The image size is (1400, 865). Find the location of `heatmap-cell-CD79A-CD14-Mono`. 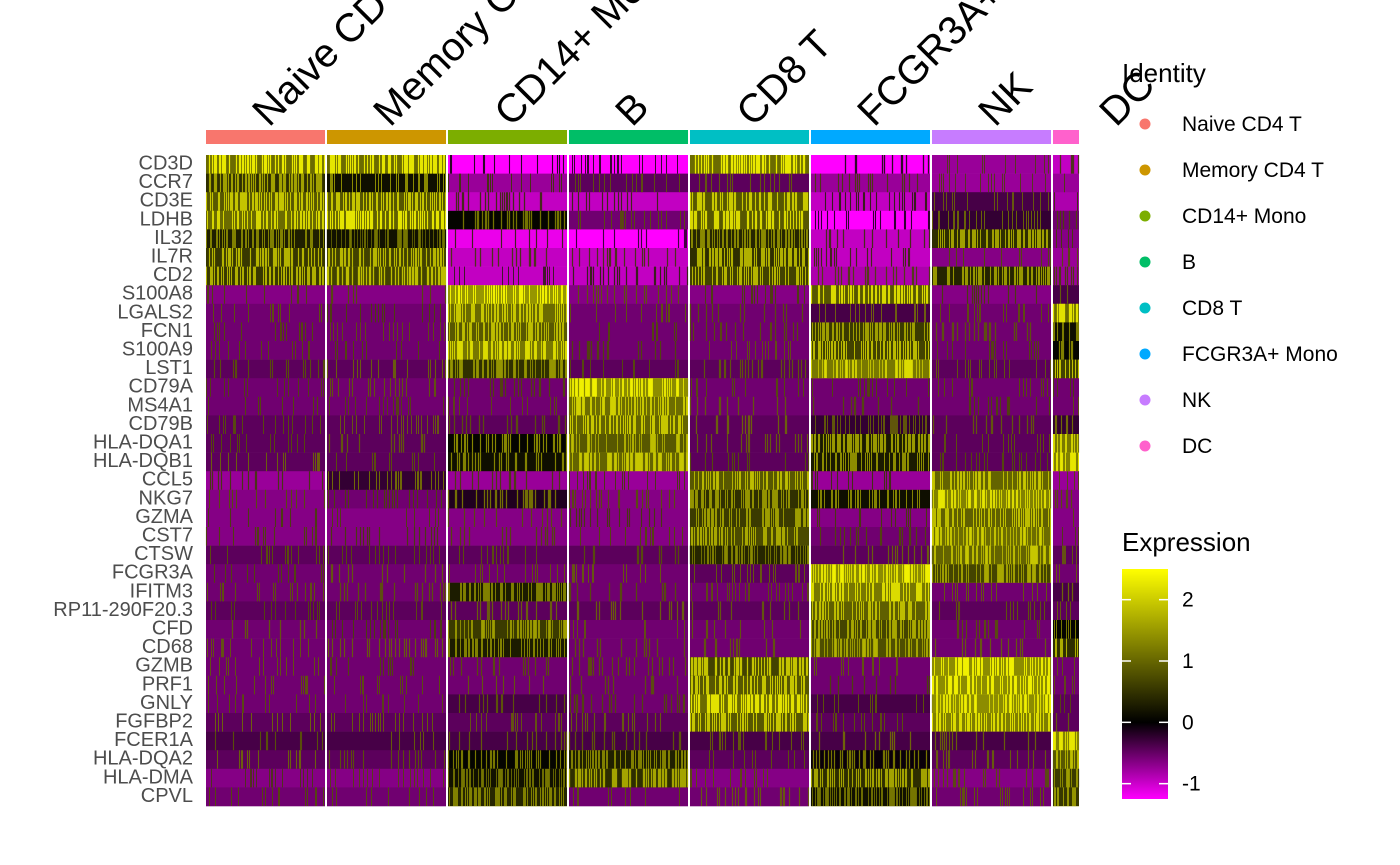

heatmap-cell-CD79A-CD14-Mono is located at coordinates (507, 388).